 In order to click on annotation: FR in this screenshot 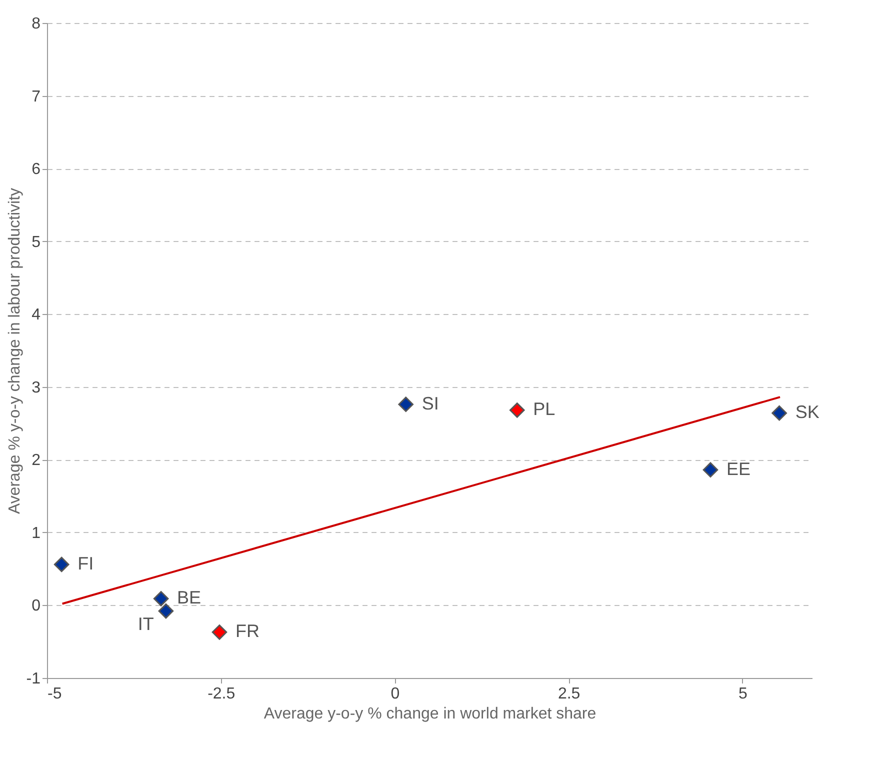, I will do `click(247, 631)`.